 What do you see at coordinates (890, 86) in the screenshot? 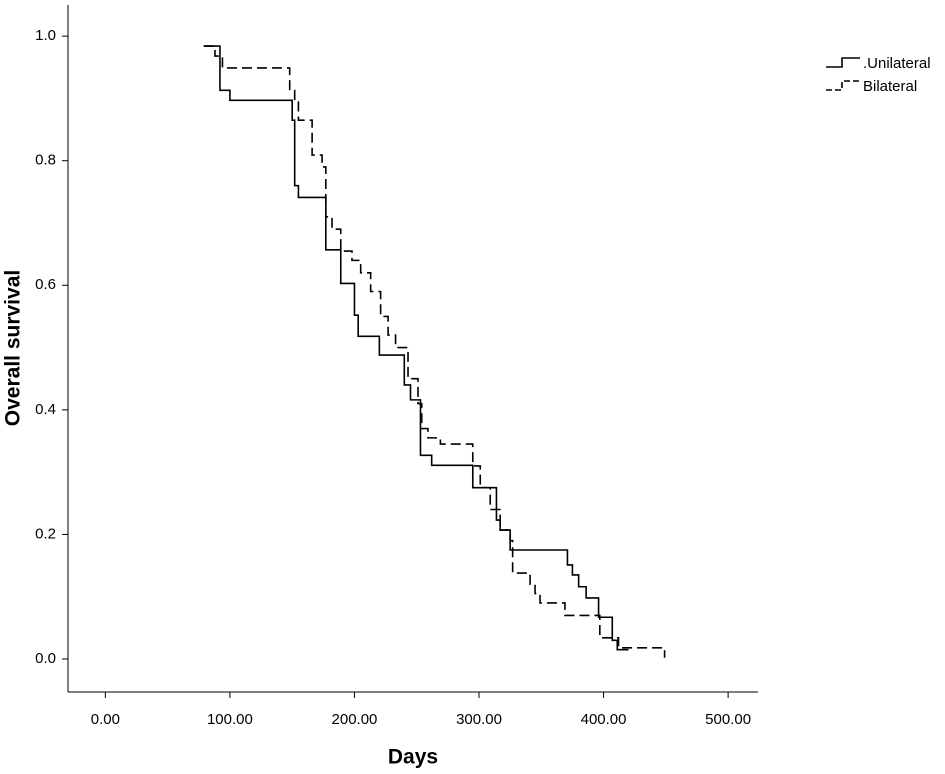
I see `legend-label: Bilateral` at bounding box center [890, 86].